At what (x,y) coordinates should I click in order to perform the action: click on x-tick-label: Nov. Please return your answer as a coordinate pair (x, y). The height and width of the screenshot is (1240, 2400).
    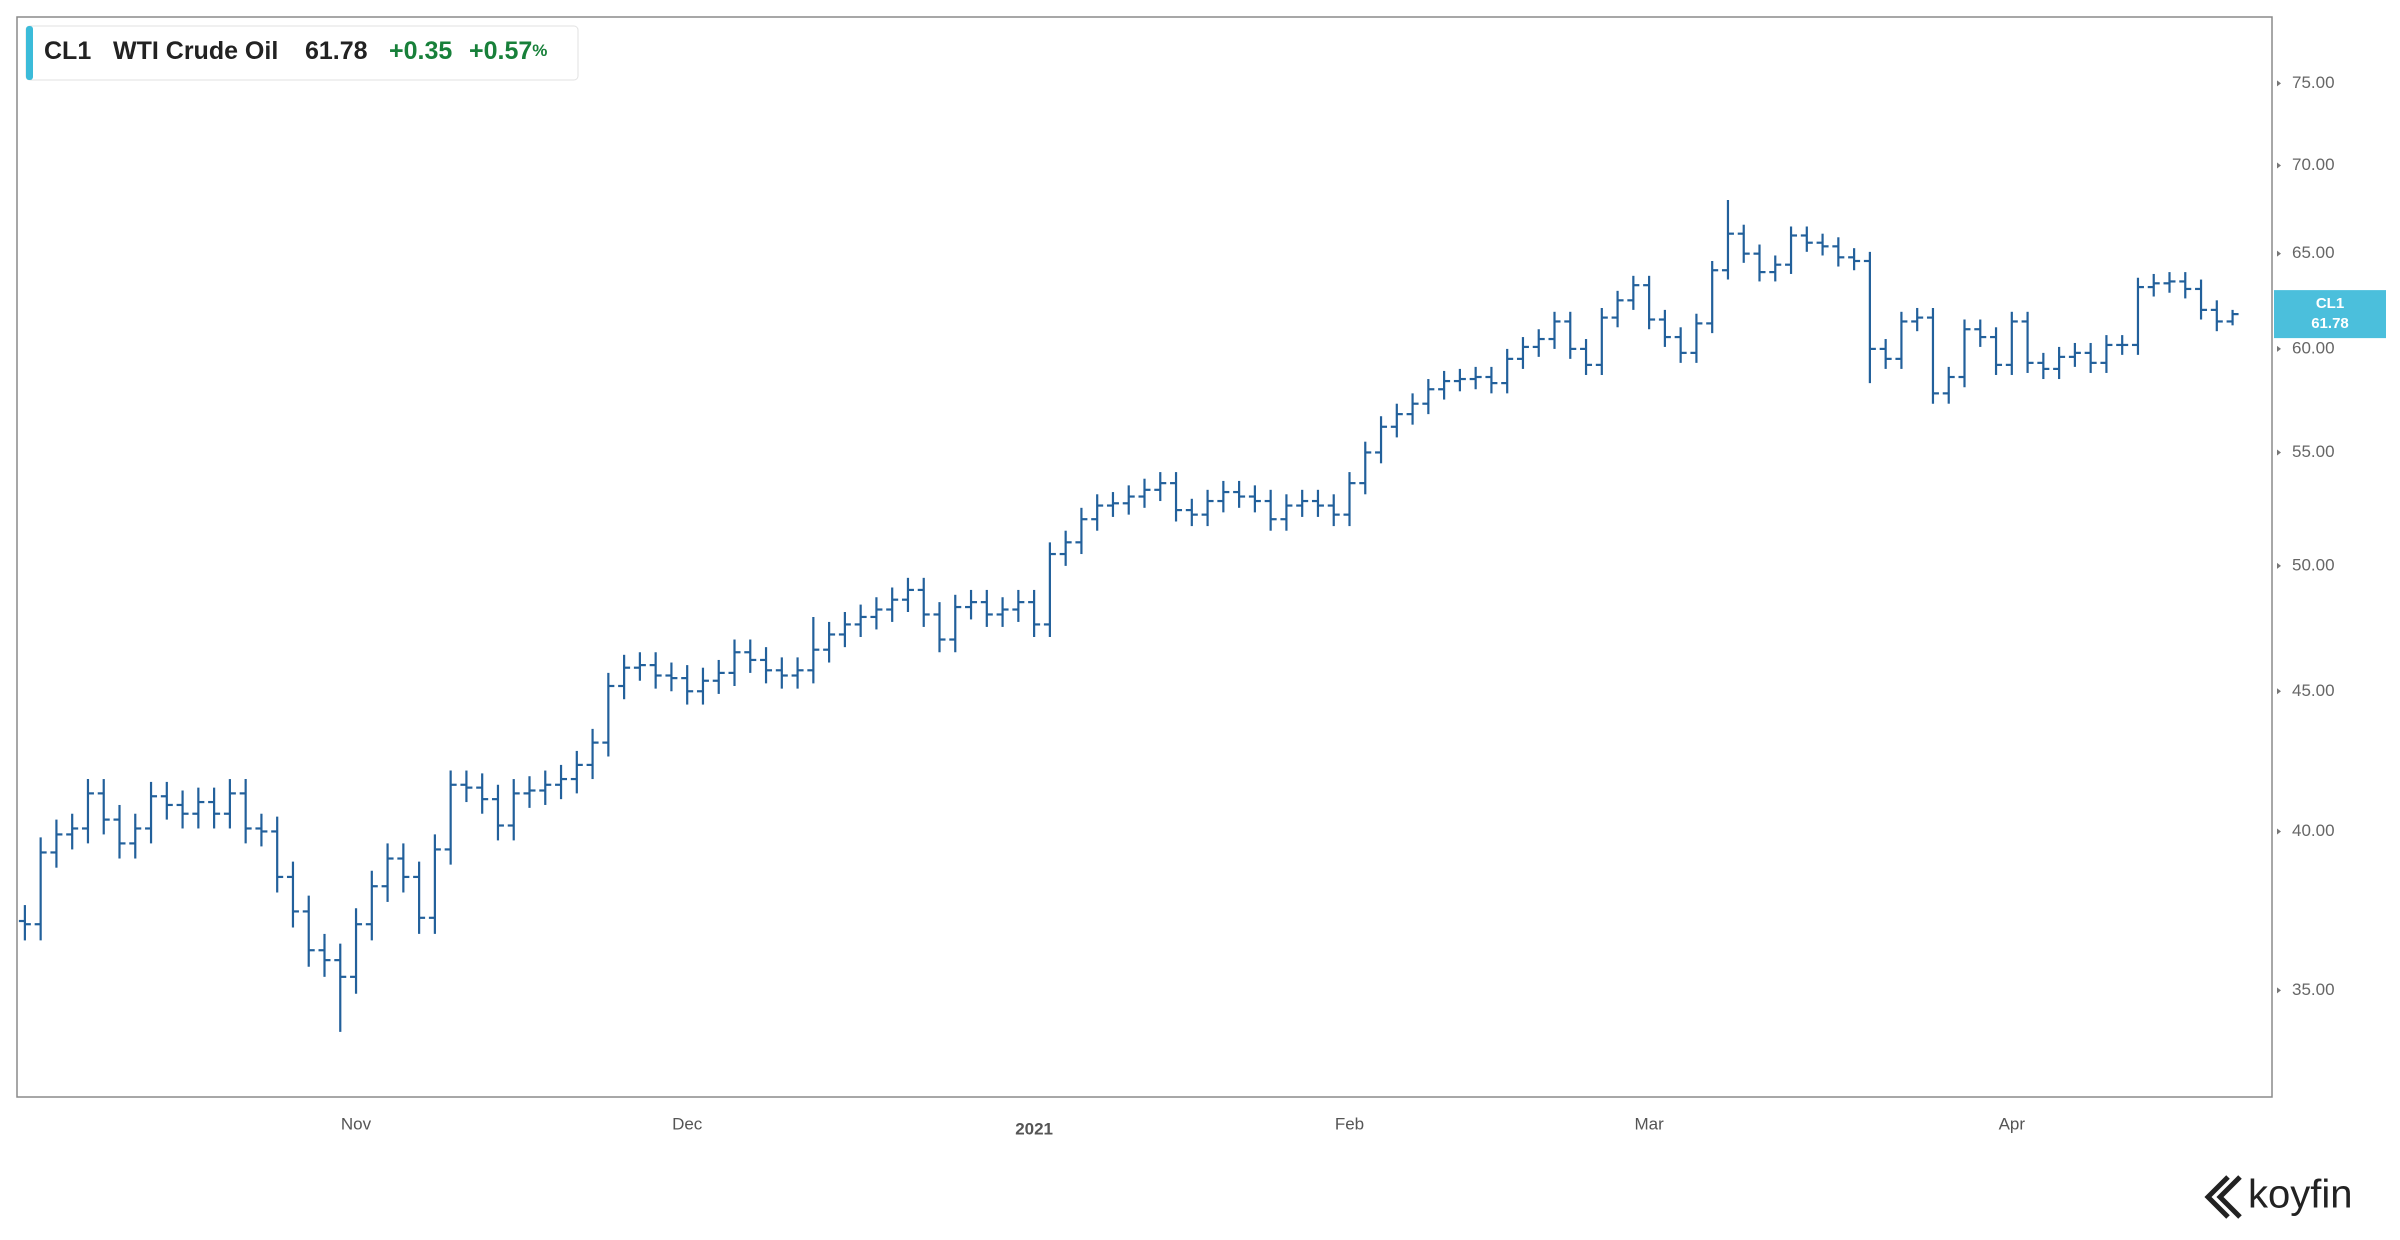
    Looking at the image, I should click on (356, 1123).